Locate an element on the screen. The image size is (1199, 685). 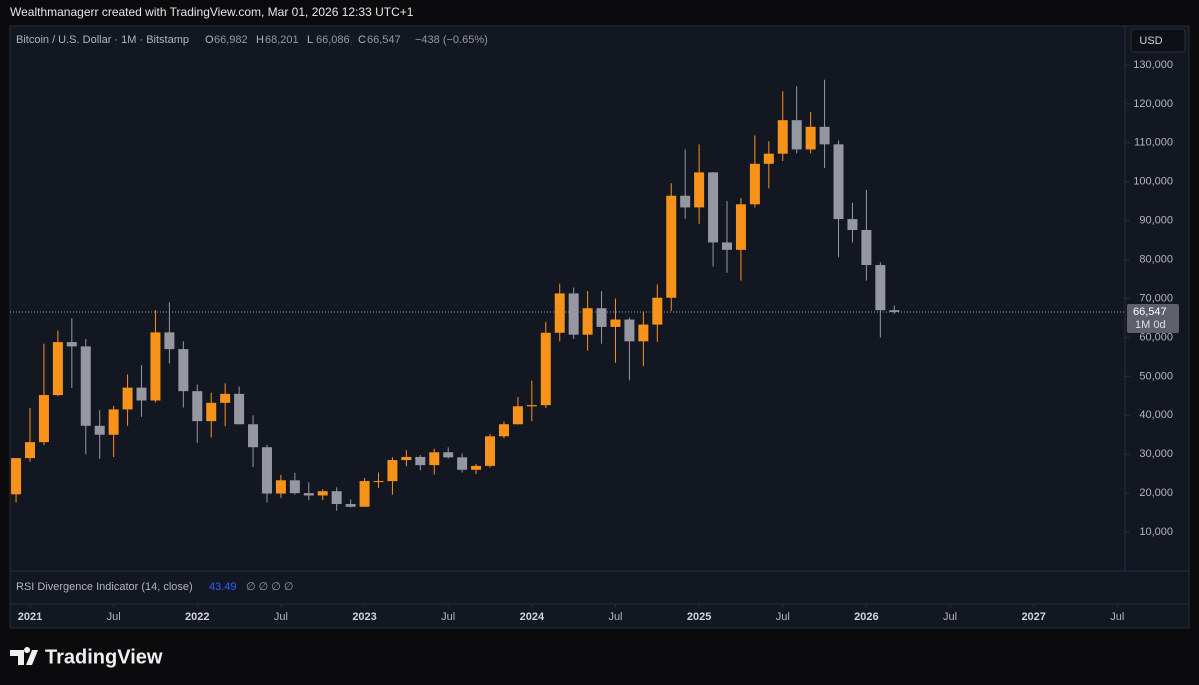
y-tick-label: 40,000 is located at coordinates (1156, 415).